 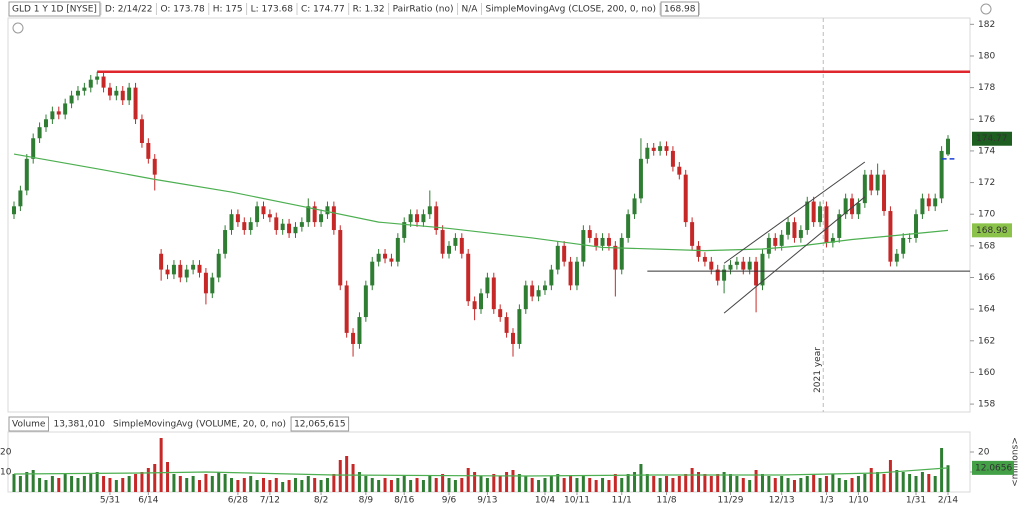 What do you see at coordinates (6, 473) in the screenshot?
I see `volume-tick-label-left: 10` at bounding box center [6, 473].